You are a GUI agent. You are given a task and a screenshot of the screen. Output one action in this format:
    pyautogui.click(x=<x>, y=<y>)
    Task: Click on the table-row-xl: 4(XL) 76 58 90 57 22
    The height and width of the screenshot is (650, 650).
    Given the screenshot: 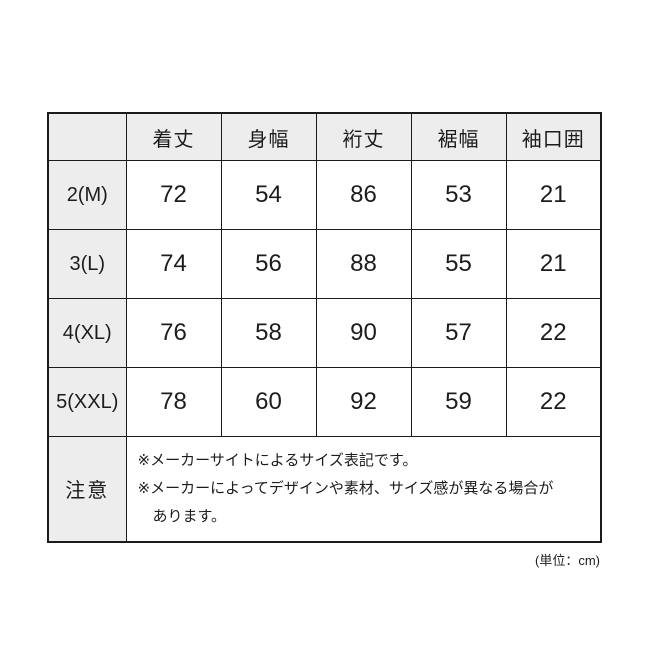 What is the action you would take?
    pyautogui.click(x=324, y=333)
    